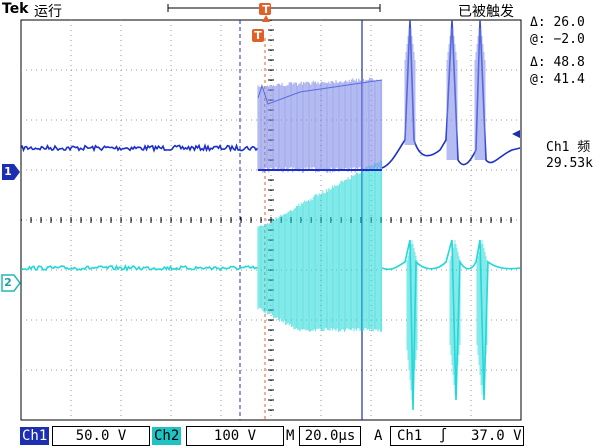 The height and width of the screenshot is (447, 602). Describe the element at coordinates (496, 436) in the screenshot. I see `trigger-level: 37.0 V` at that location.